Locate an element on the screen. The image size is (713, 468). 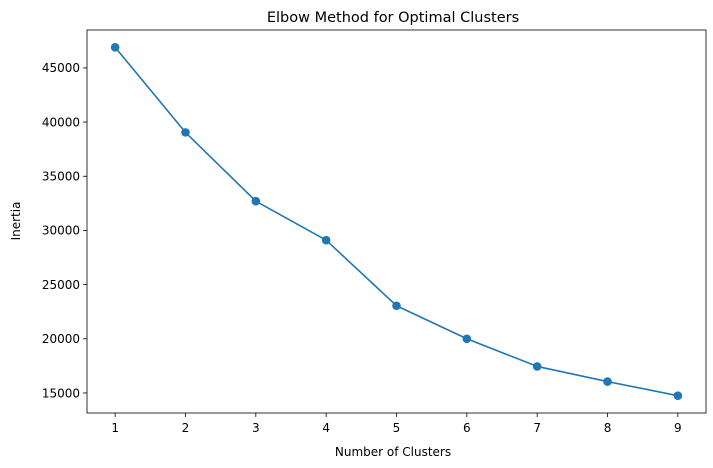
x-tick-label: 2 is located at coordinates (186, 428).